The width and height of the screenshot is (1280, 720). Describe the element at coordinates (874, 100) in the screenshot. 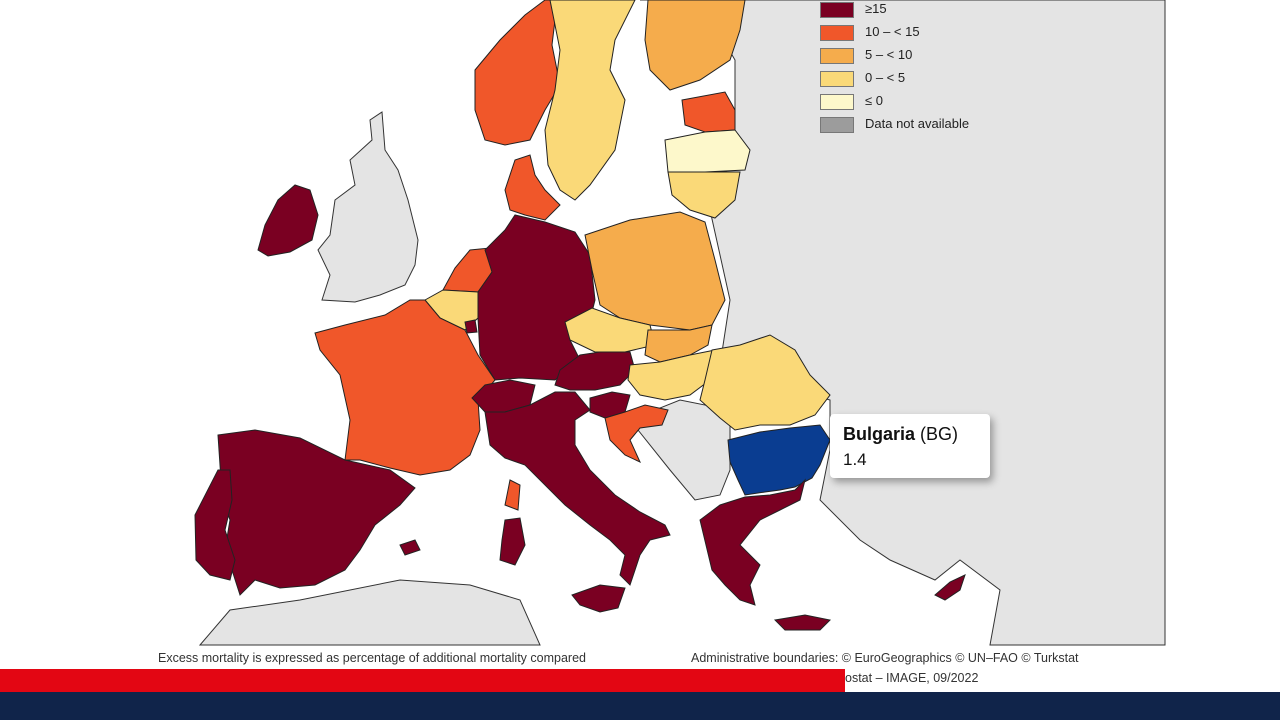

I see `legend-label: ≤ 0` at that location.